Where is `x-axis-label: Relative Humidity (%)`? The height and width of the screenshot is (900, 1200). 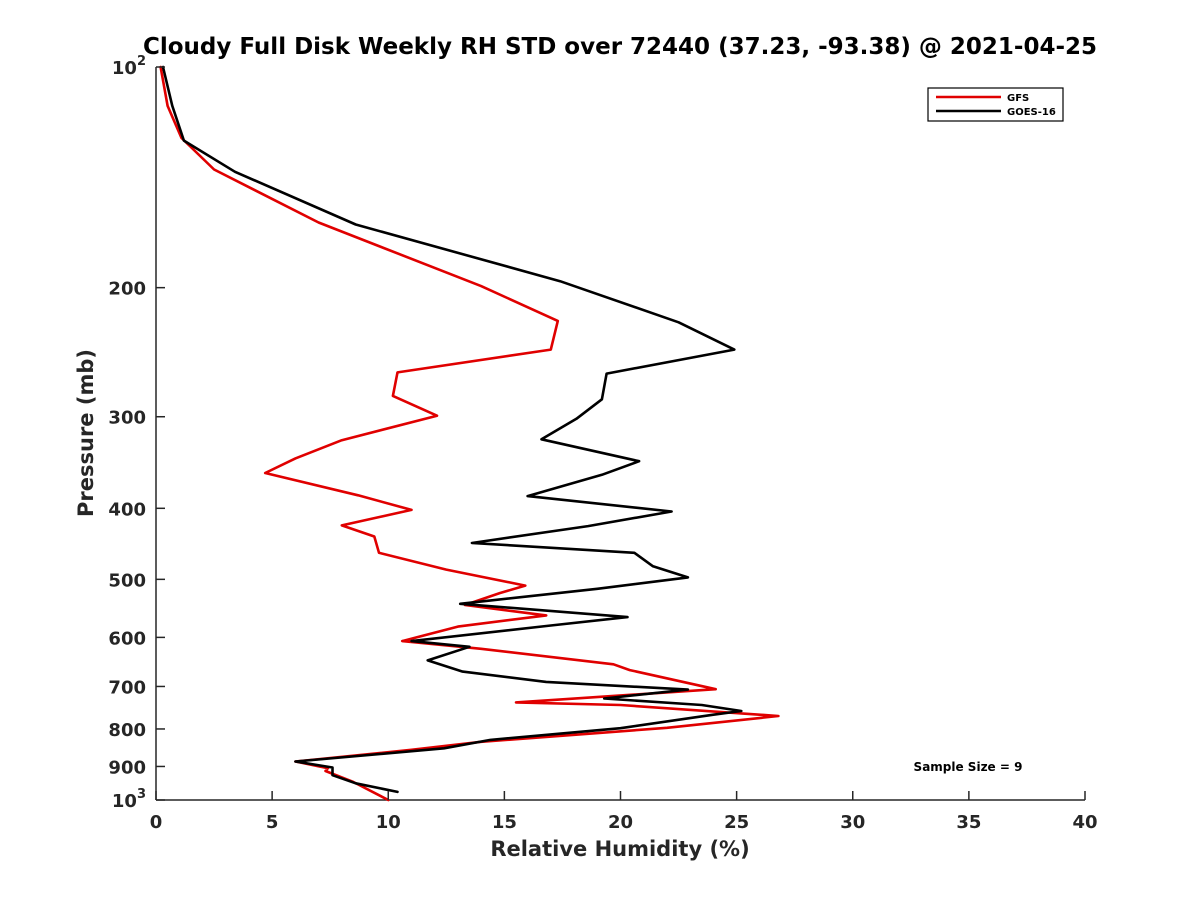
x-axis-label: Relative Humidity (%) is located at coordinates (619, 849).